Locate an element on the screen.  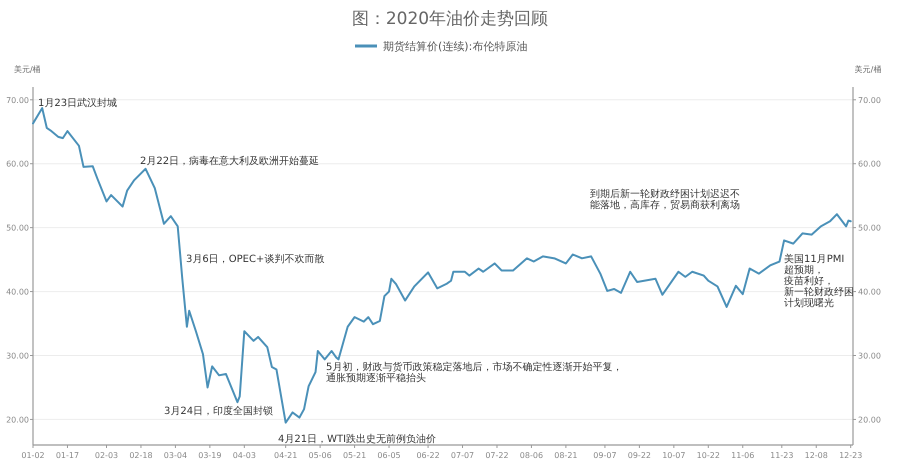
y-tick-label: 60.00 is located at coordinates (17, 164).